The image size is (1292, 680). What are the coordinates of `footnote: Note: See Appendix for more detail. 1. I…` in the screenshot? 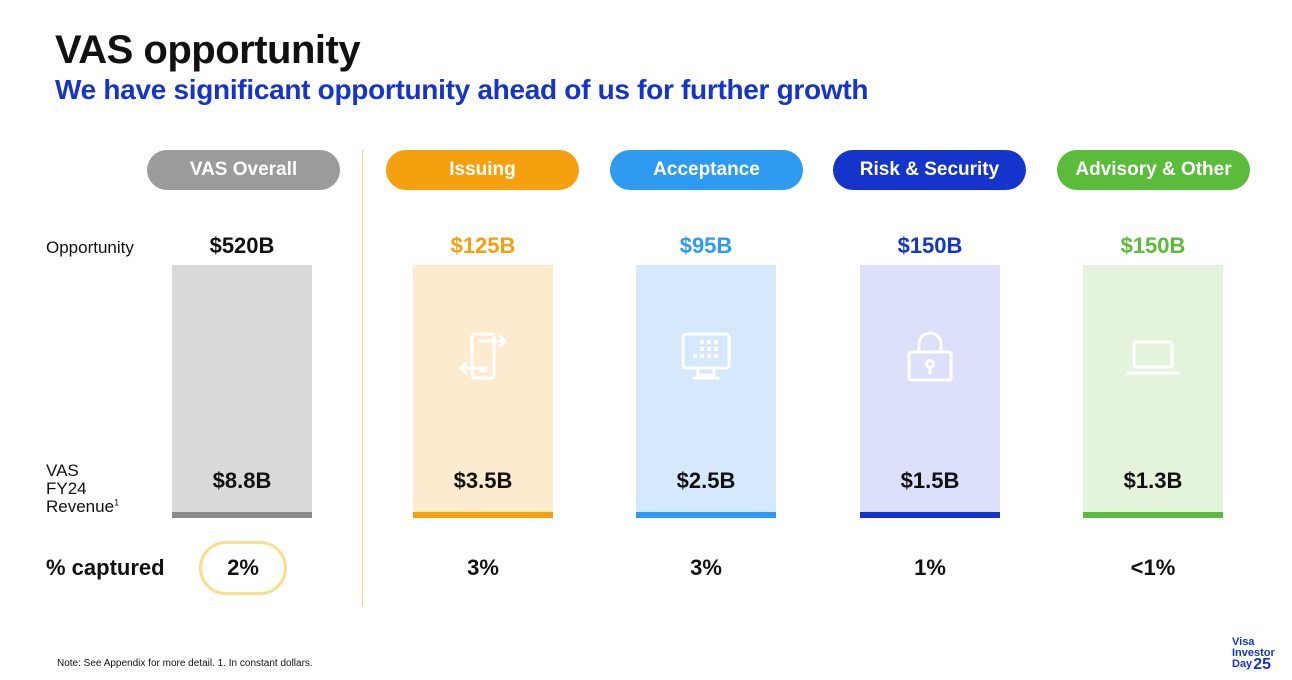 It's located at (185, 663).